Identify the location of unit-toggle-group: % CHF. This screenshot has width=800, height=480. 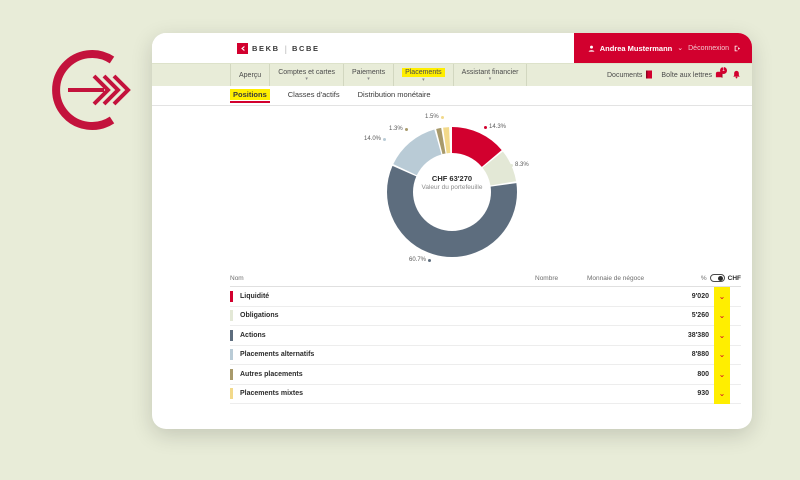
(710, 278).